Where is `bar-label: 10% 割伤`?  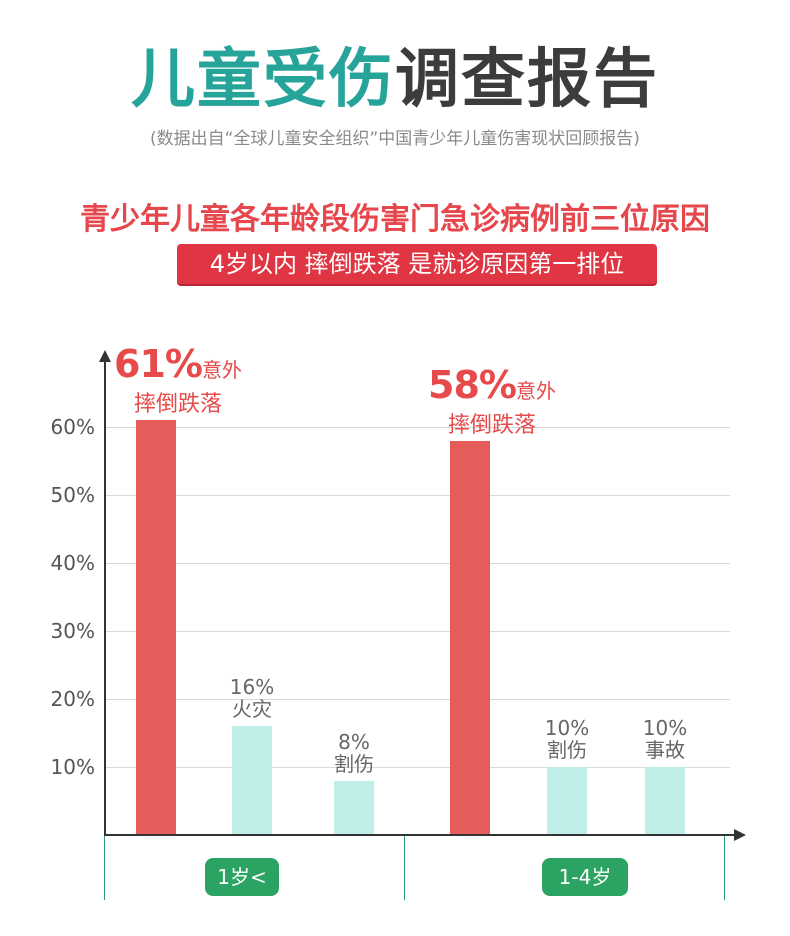 bar-label: 10% 割伤 is located at coordinates (567, 739).